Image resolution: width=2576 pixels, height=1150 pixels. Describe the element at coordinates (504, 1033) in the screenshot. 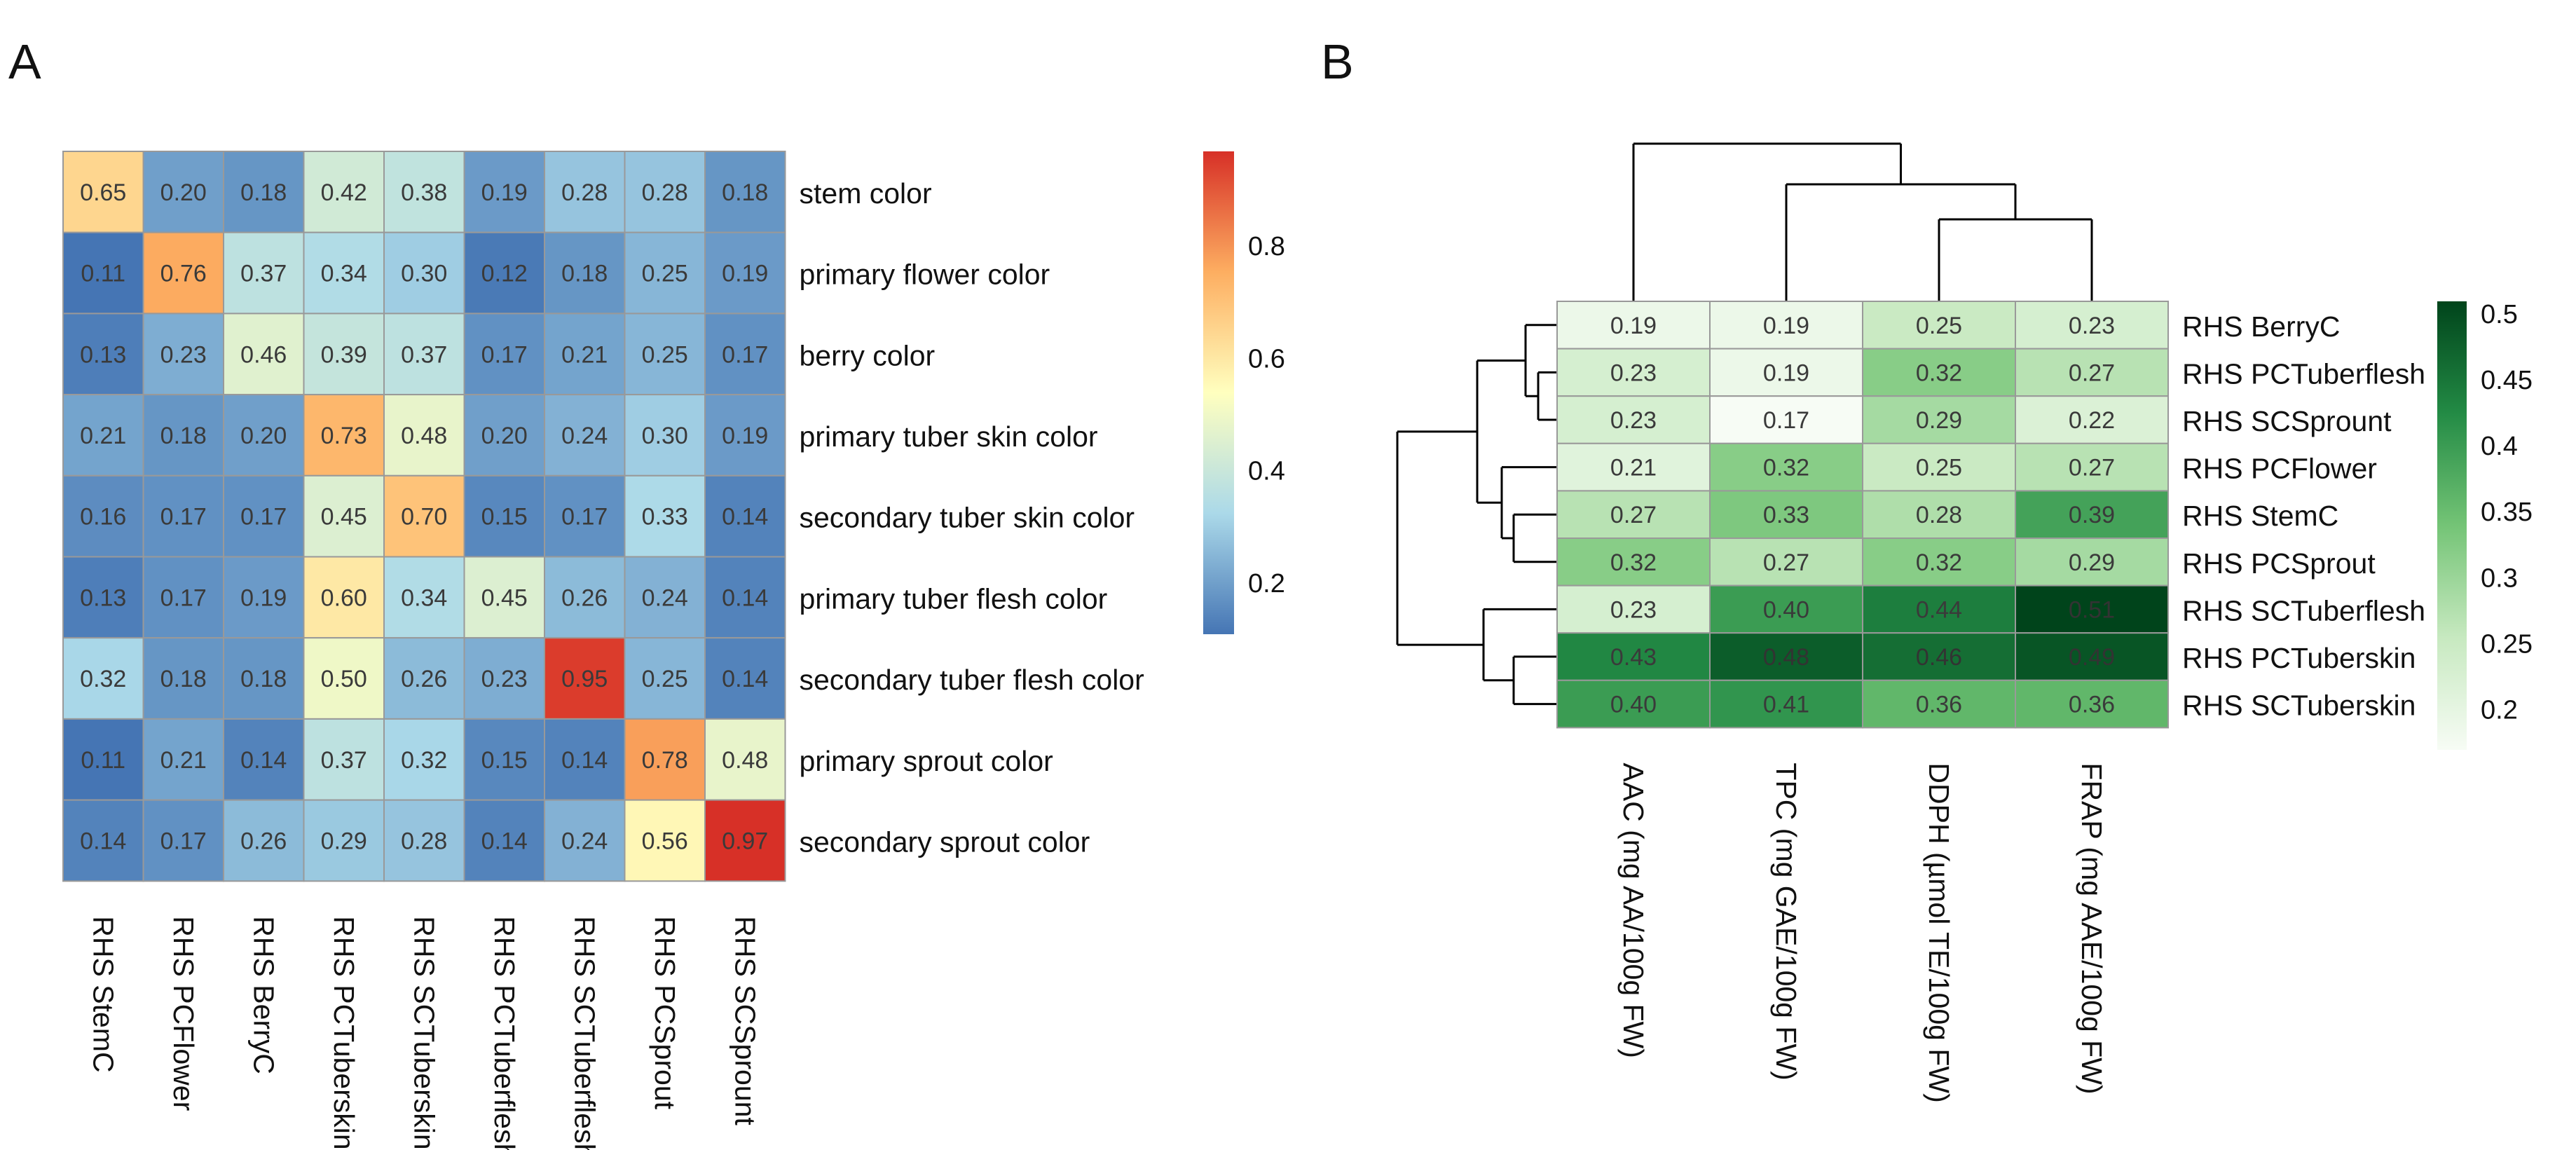

I see `column-label-rhs-pctuberflesh: RHS PCTuberflesh` at that location.